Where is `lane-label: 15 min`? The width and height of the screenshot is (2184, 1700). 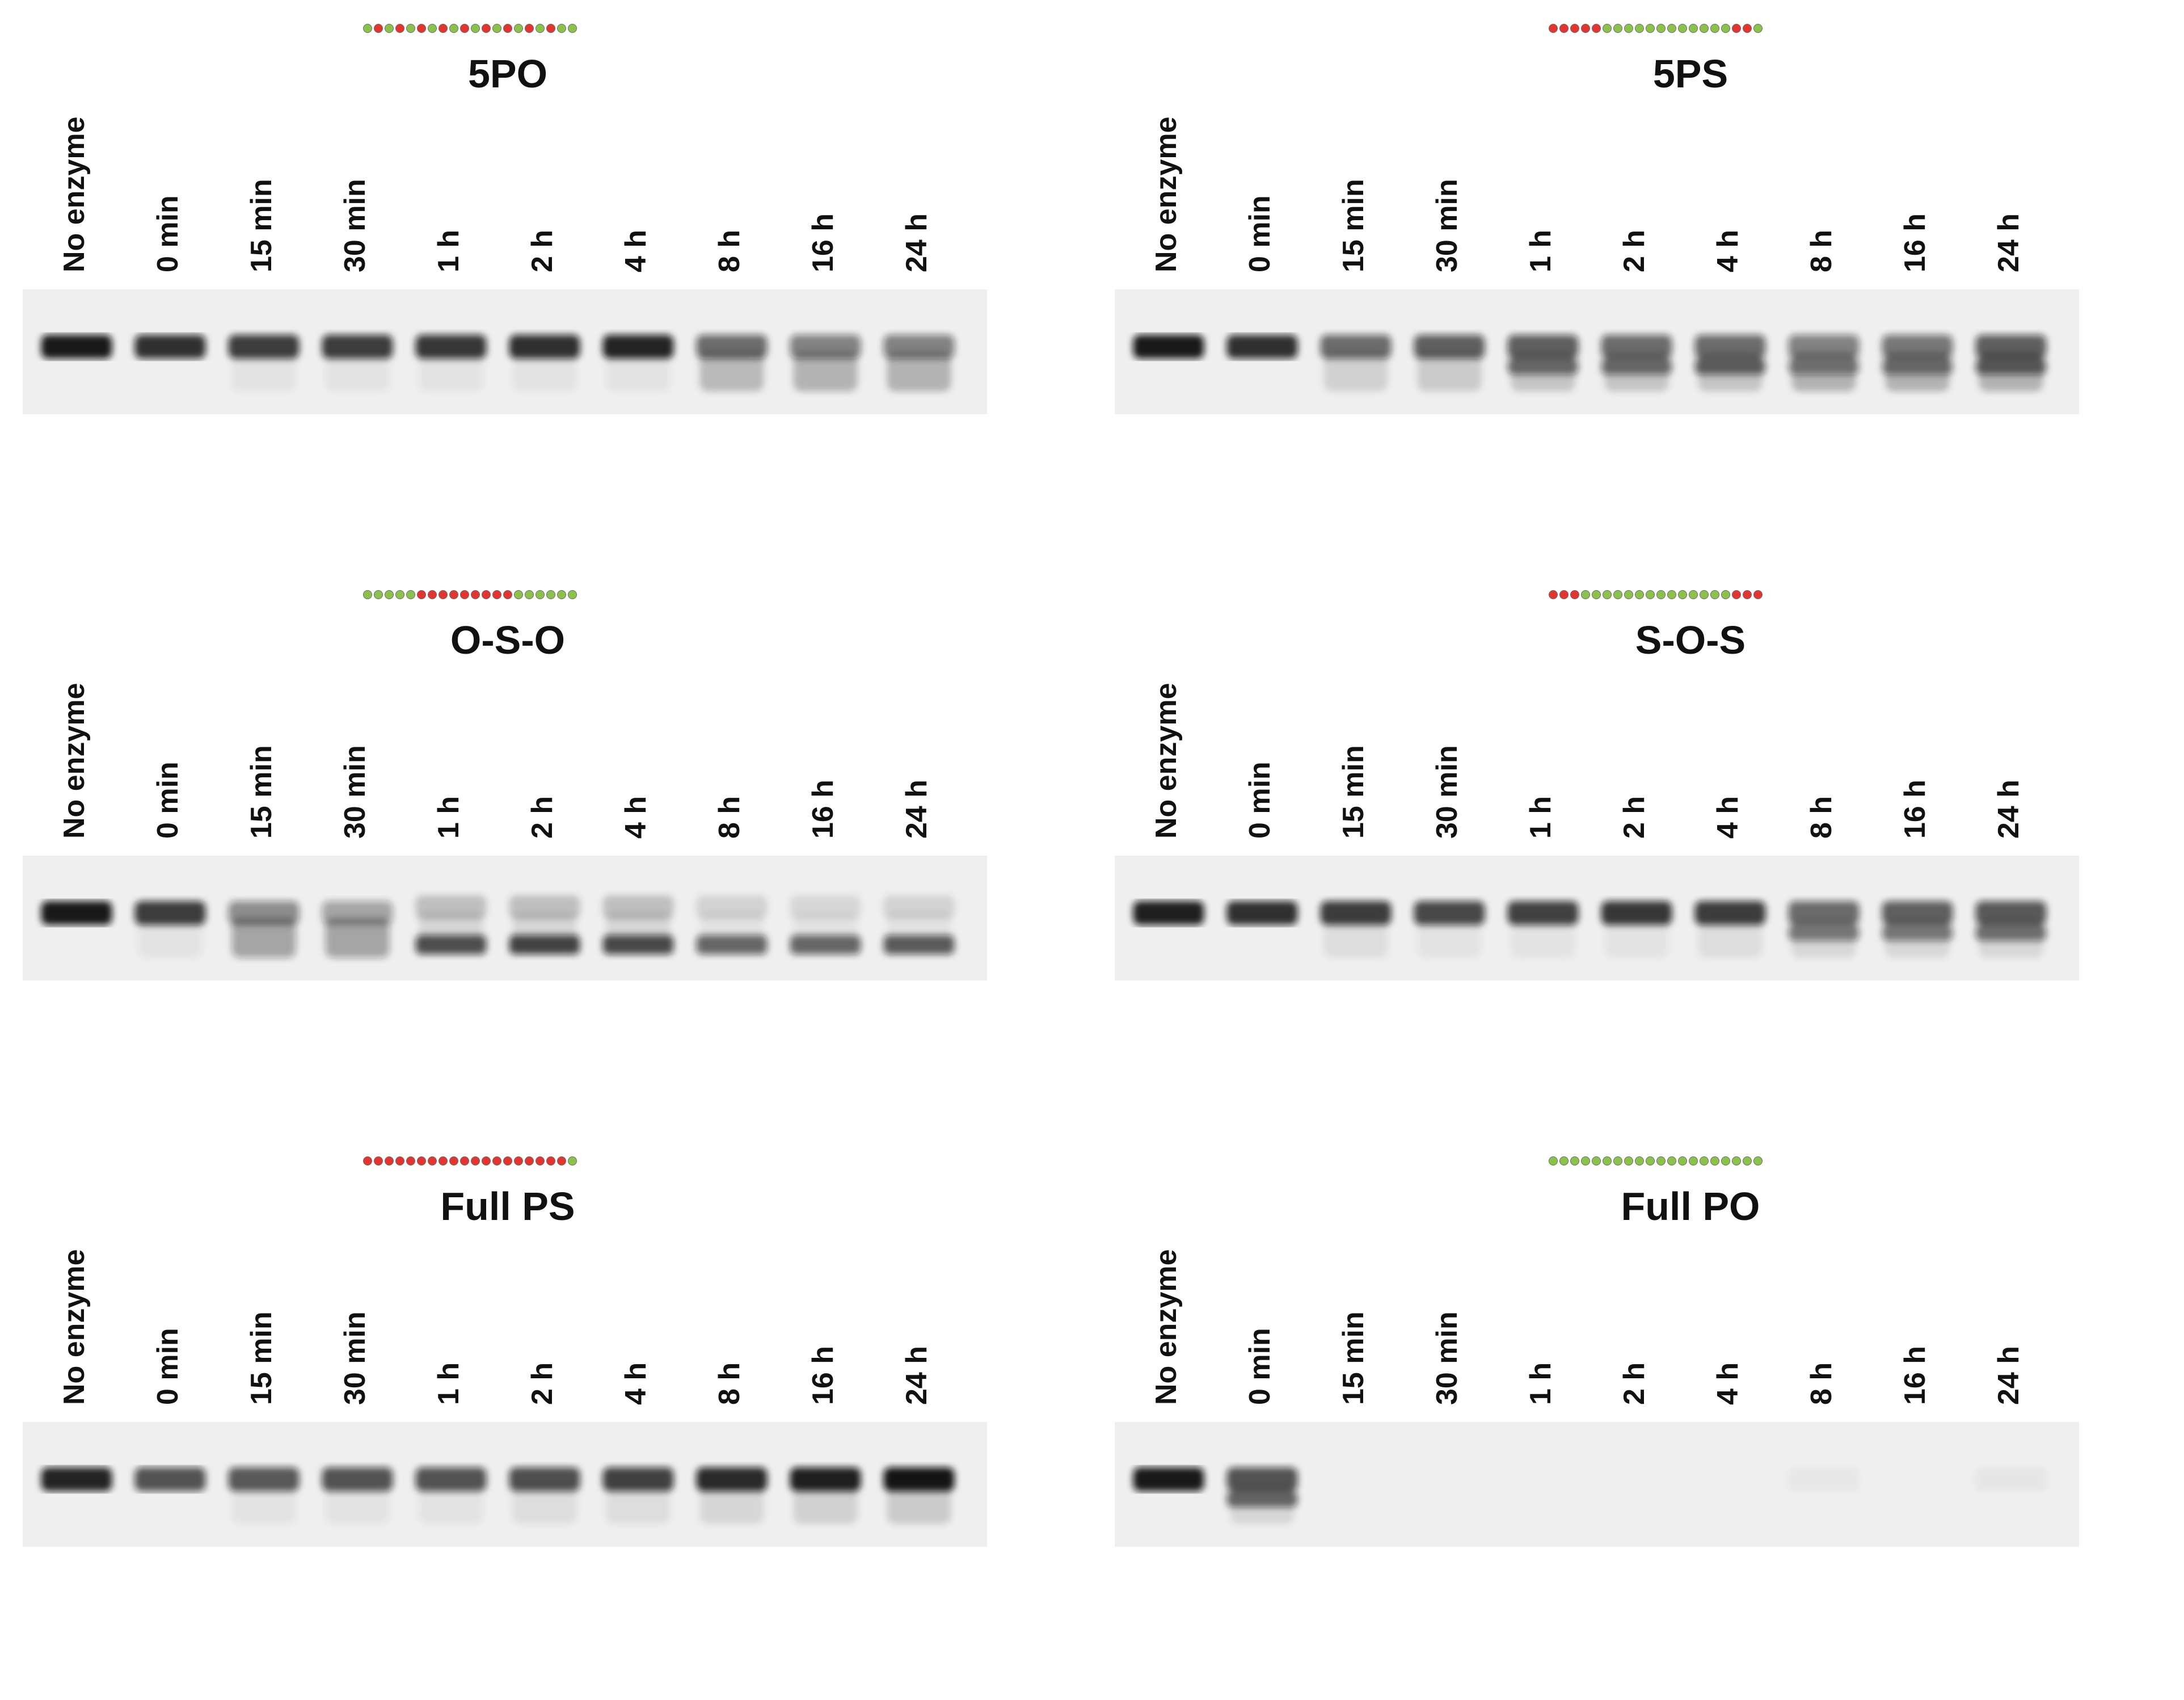 lane-label: 15 min is located at coordinates (1353, 792).